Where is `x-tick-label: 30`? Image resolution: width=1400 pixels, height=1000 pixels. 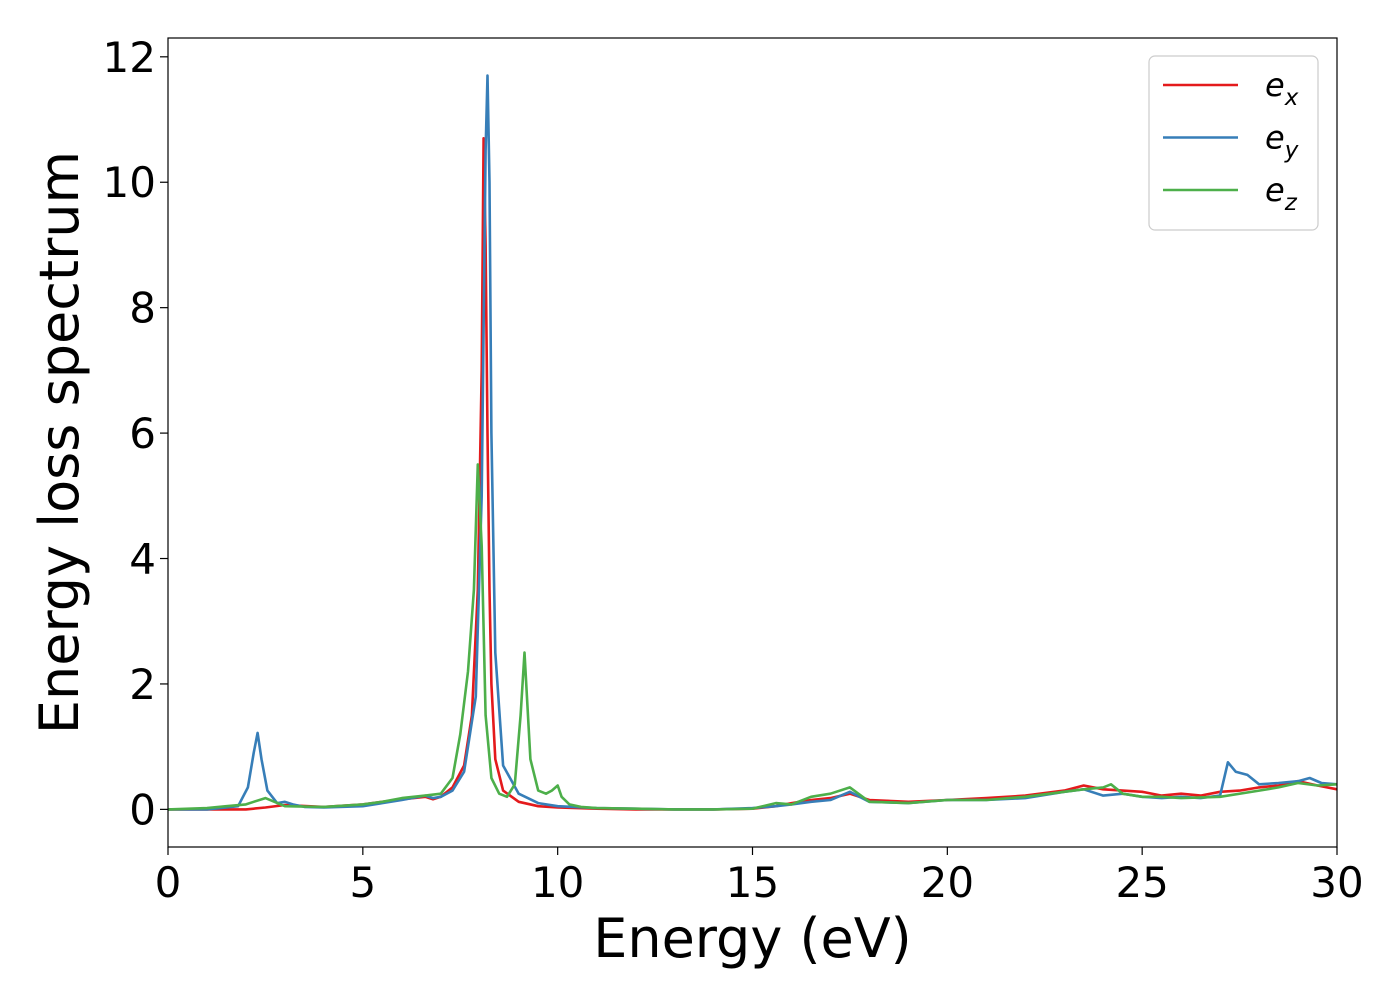
x-tick-label: 30 is located at coordinates (1336, 882).